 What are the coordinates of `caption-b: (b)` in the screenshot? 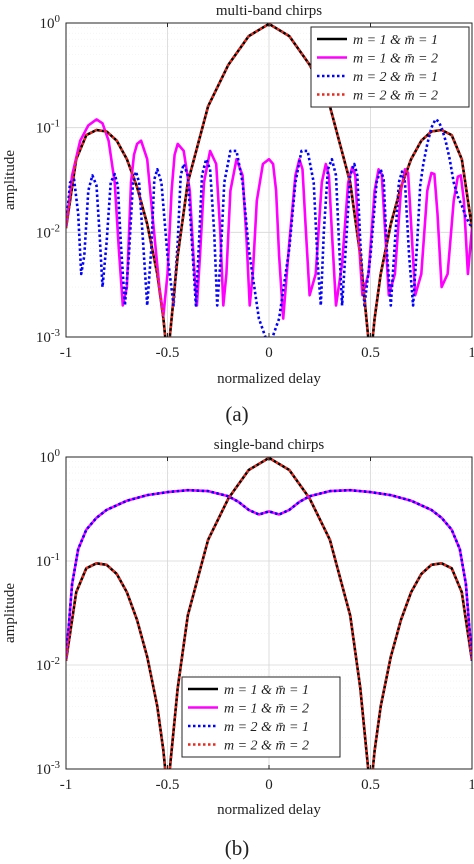 It's located at (237, 848).